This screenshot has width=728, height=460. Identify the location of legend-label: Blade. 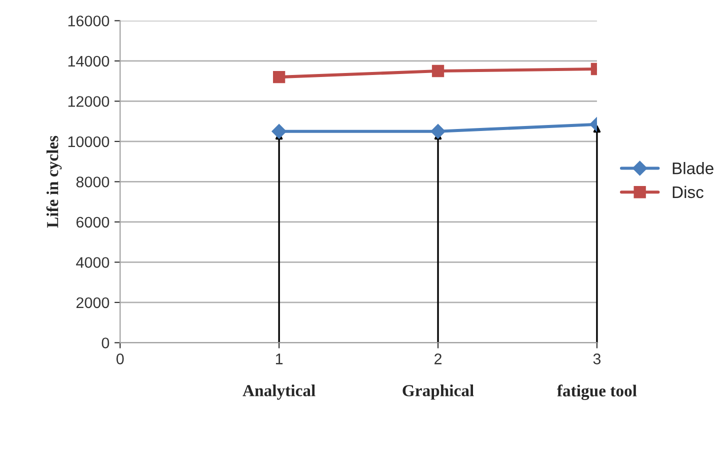
(693, 168).